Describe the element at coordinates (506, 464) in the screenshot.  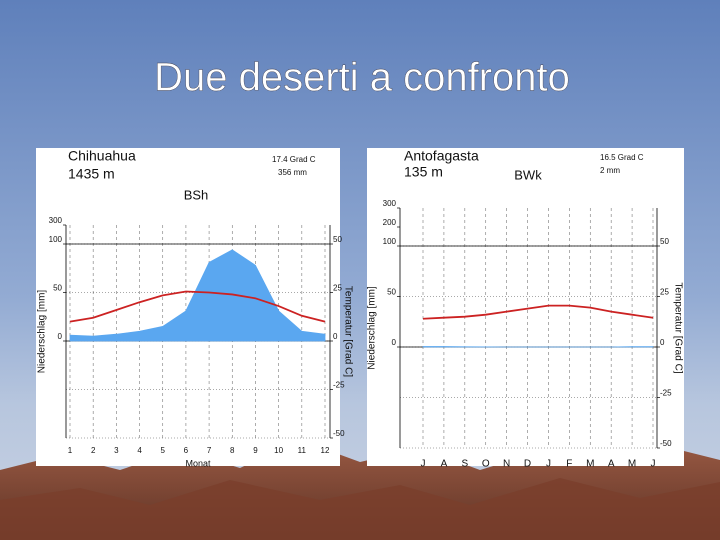
I see `x-tick-label: N` at that location.